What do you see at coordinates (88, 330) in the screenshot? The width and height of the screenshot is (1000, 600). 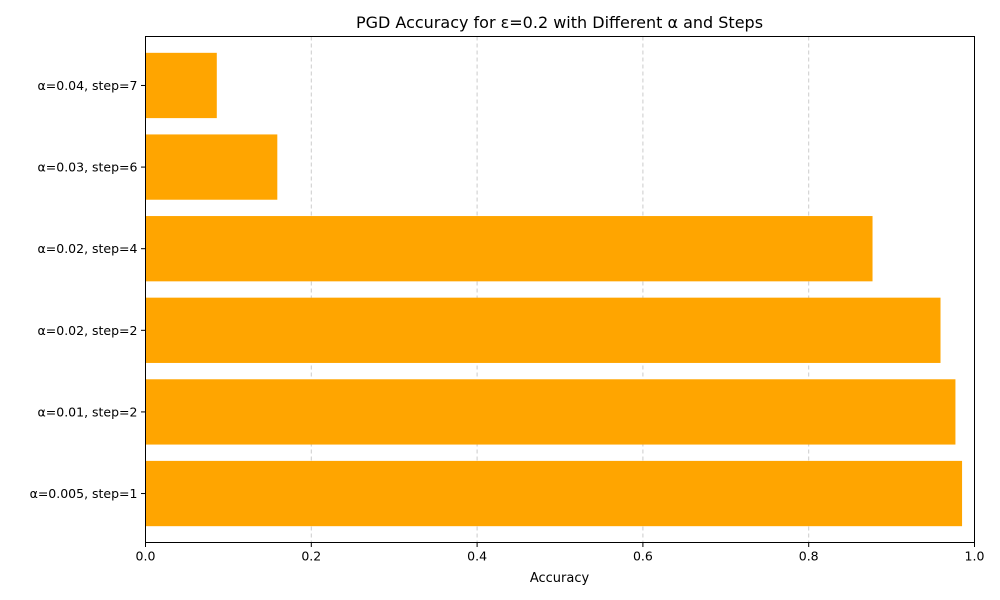 I see `y-tick-label: α=0.02, step=2` at bounding box center [88, 330].